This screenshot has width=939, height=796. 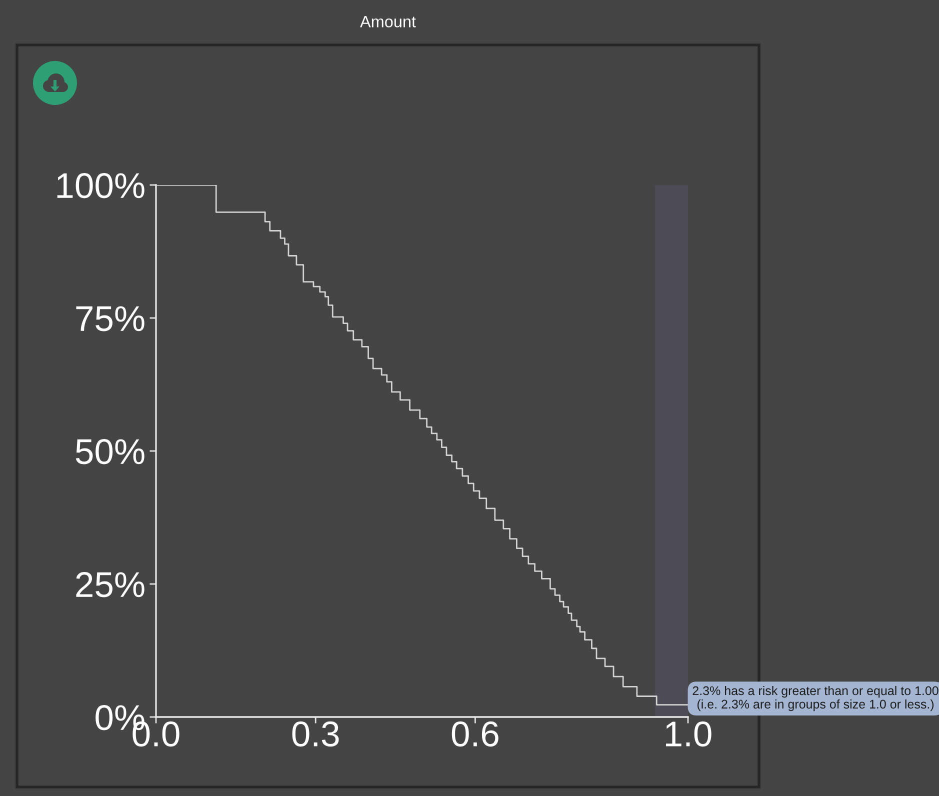 What do you see at coordinates (100, 185) in the screenshot?
I see `y-tick-label: 100%` at bounding box center [100, 185].